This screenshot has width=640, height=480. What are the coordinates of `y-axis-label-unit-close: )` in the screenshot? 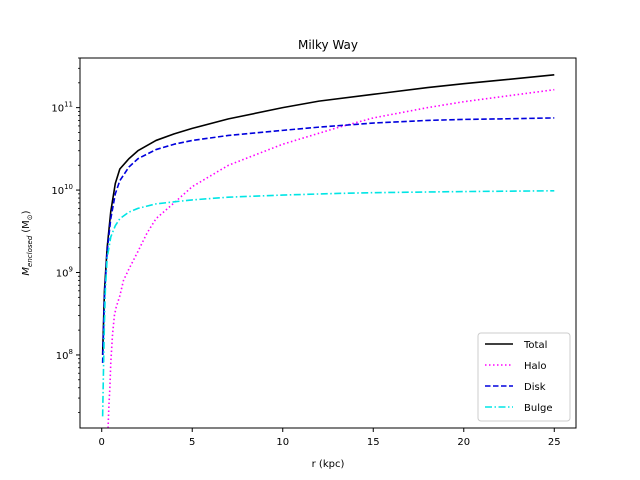 It's located at (26, 212).